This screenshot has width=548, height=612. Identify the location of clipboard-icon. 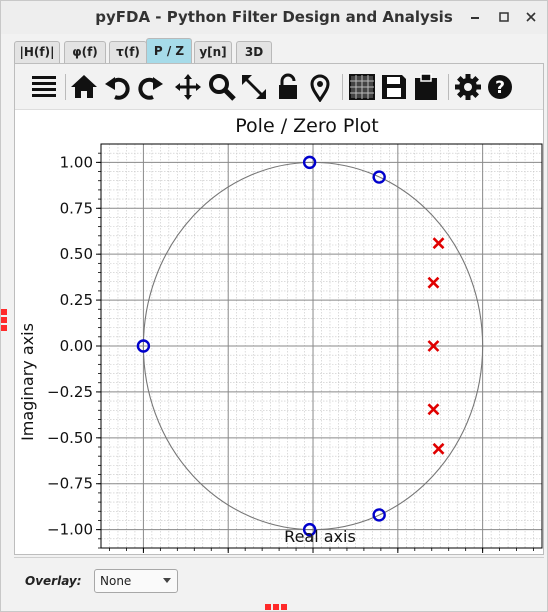
(426, 86).